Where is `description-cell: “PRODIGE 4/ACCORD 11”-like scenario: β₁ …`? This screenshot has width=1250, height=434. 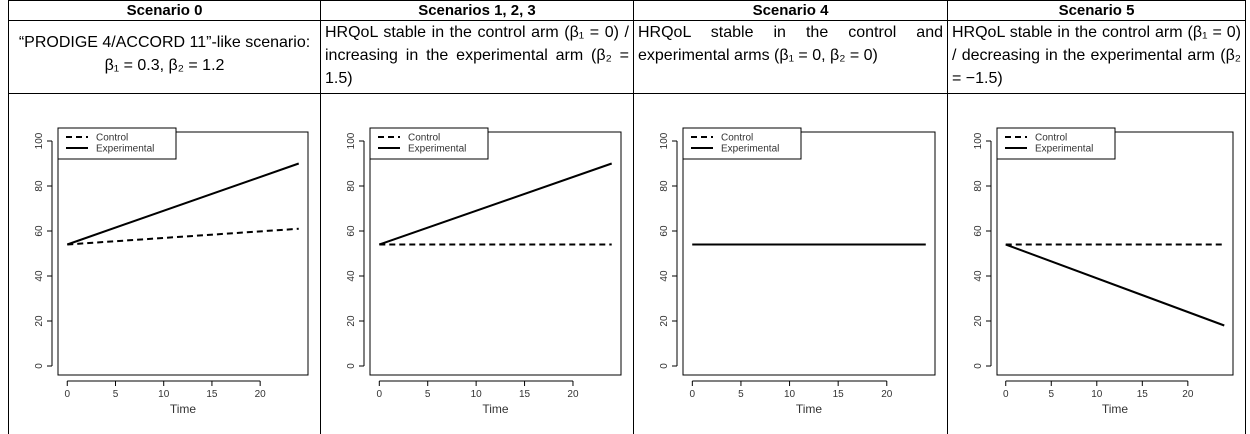
description-cell: “PRODIGE 4/ACCORD 11”-like scenario: β₁ … is located at coordinates (165, 57).